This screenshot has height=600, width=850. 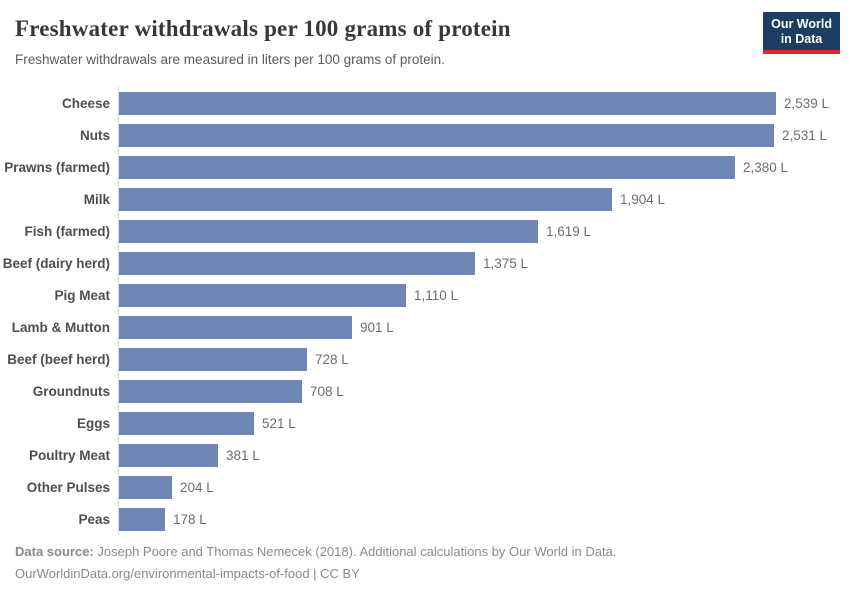 I want to click on bar-track: 2,531 L, so click(x=484, y=135).